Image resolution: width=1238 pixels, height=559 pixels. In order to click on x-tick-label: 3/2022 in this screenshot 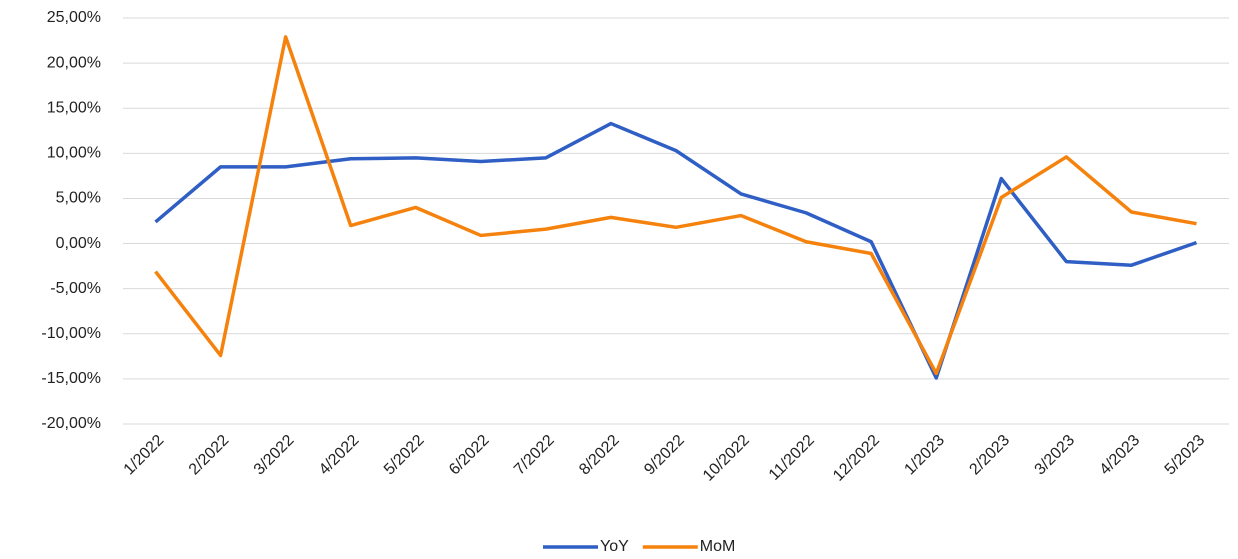, I will do `click(274, 455)`.